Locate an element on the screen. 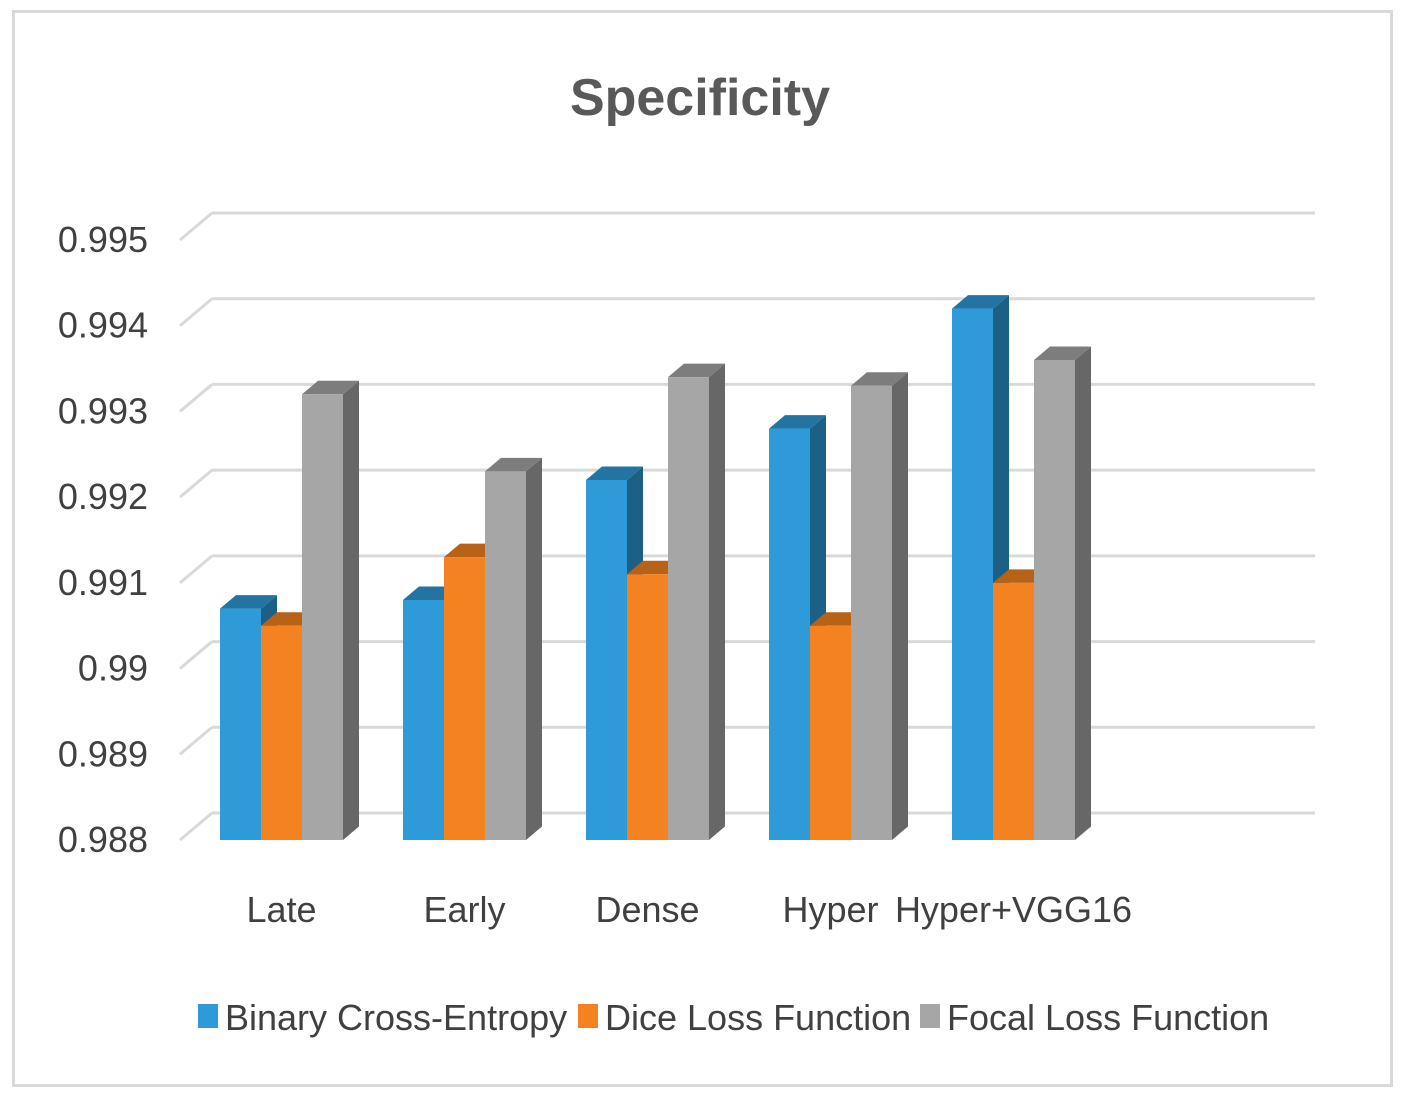 The width and height of the screenshot is (1405, 1101). y-tick-label: 0.994 is located at coordinates (103, 325).